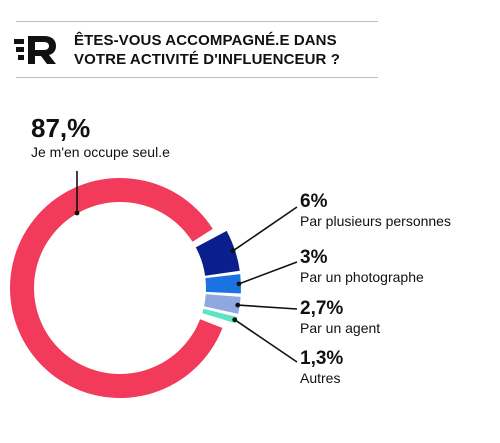  What do you see at coordinates (100, 137) in the screenshot?
I see `label-seul: 87,% Je m'en occupe seul.e` at bounding box center [100, 137].